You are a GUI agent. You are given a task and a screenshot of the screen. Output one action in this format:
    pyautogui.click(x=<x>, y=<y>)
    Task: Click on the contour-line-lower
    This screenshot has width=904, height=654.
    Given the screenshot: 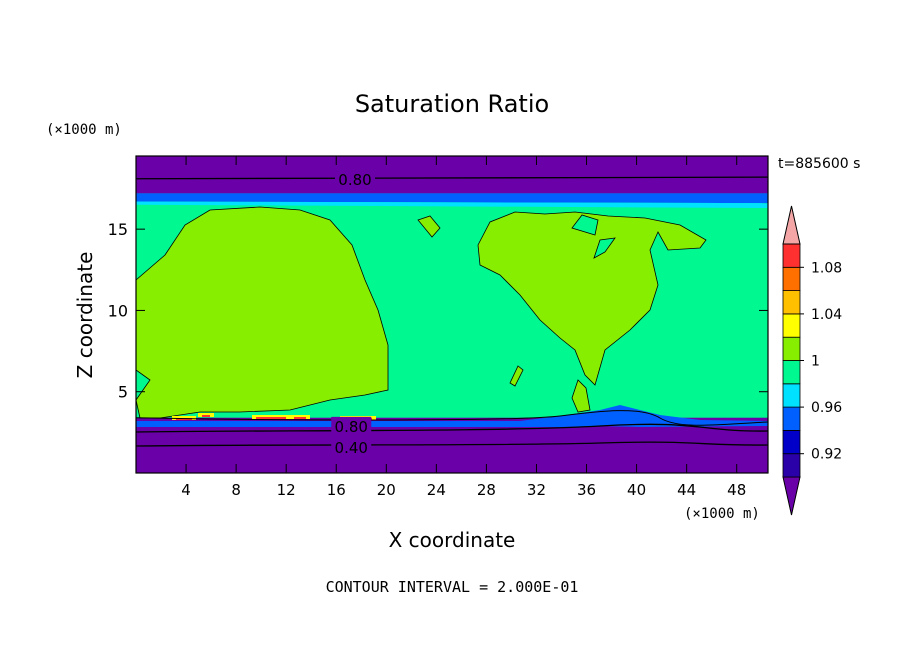 What is the action you would take?
    pyautogui.click(x=452, y=428)
    